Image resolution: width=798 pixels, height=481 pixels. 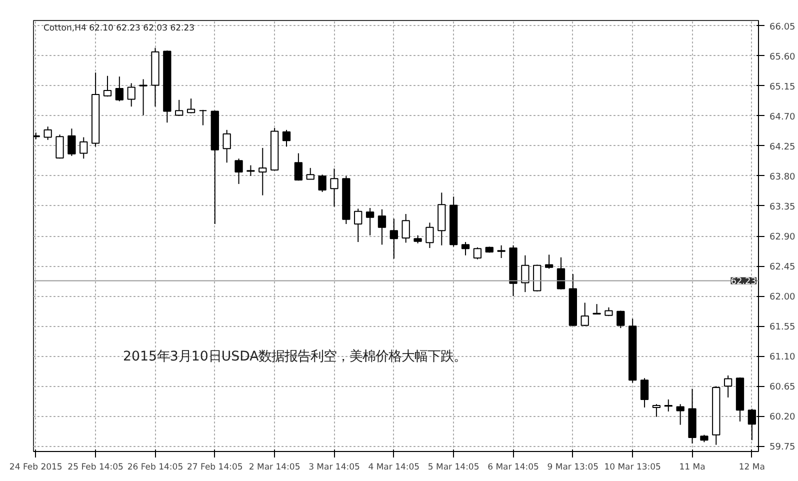 What do you see at coordinates (35, 467) in the screenshot?
I see `x-tick-label: 24 Feb 2015` at bounding box center [35, 467].